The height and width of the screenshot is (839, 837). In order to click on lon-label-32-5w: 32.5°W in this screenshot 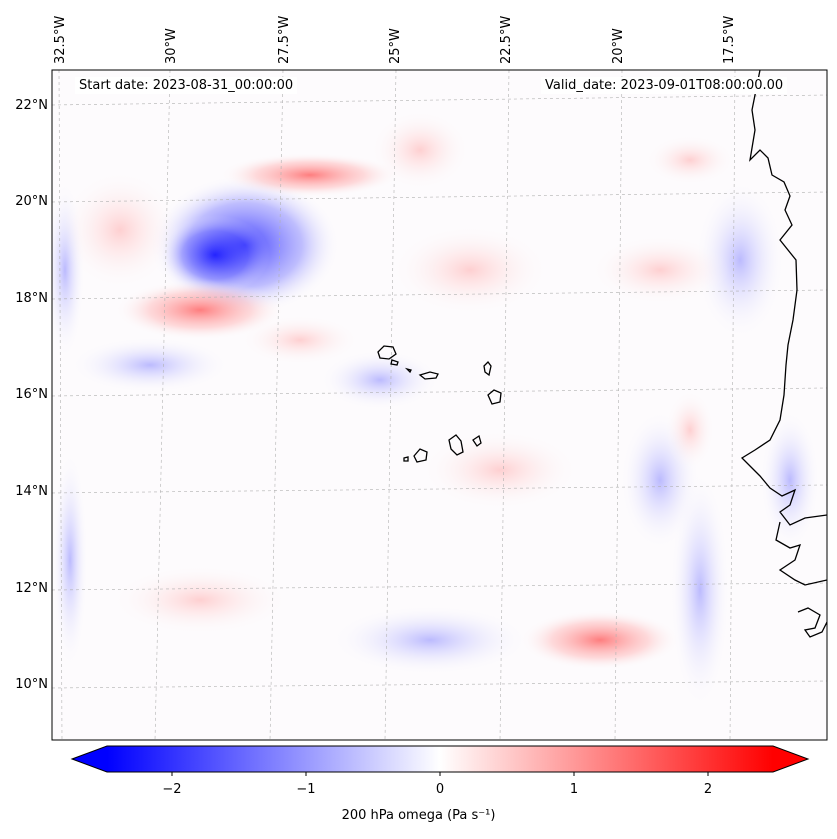, I will do `click(60, 39)`.